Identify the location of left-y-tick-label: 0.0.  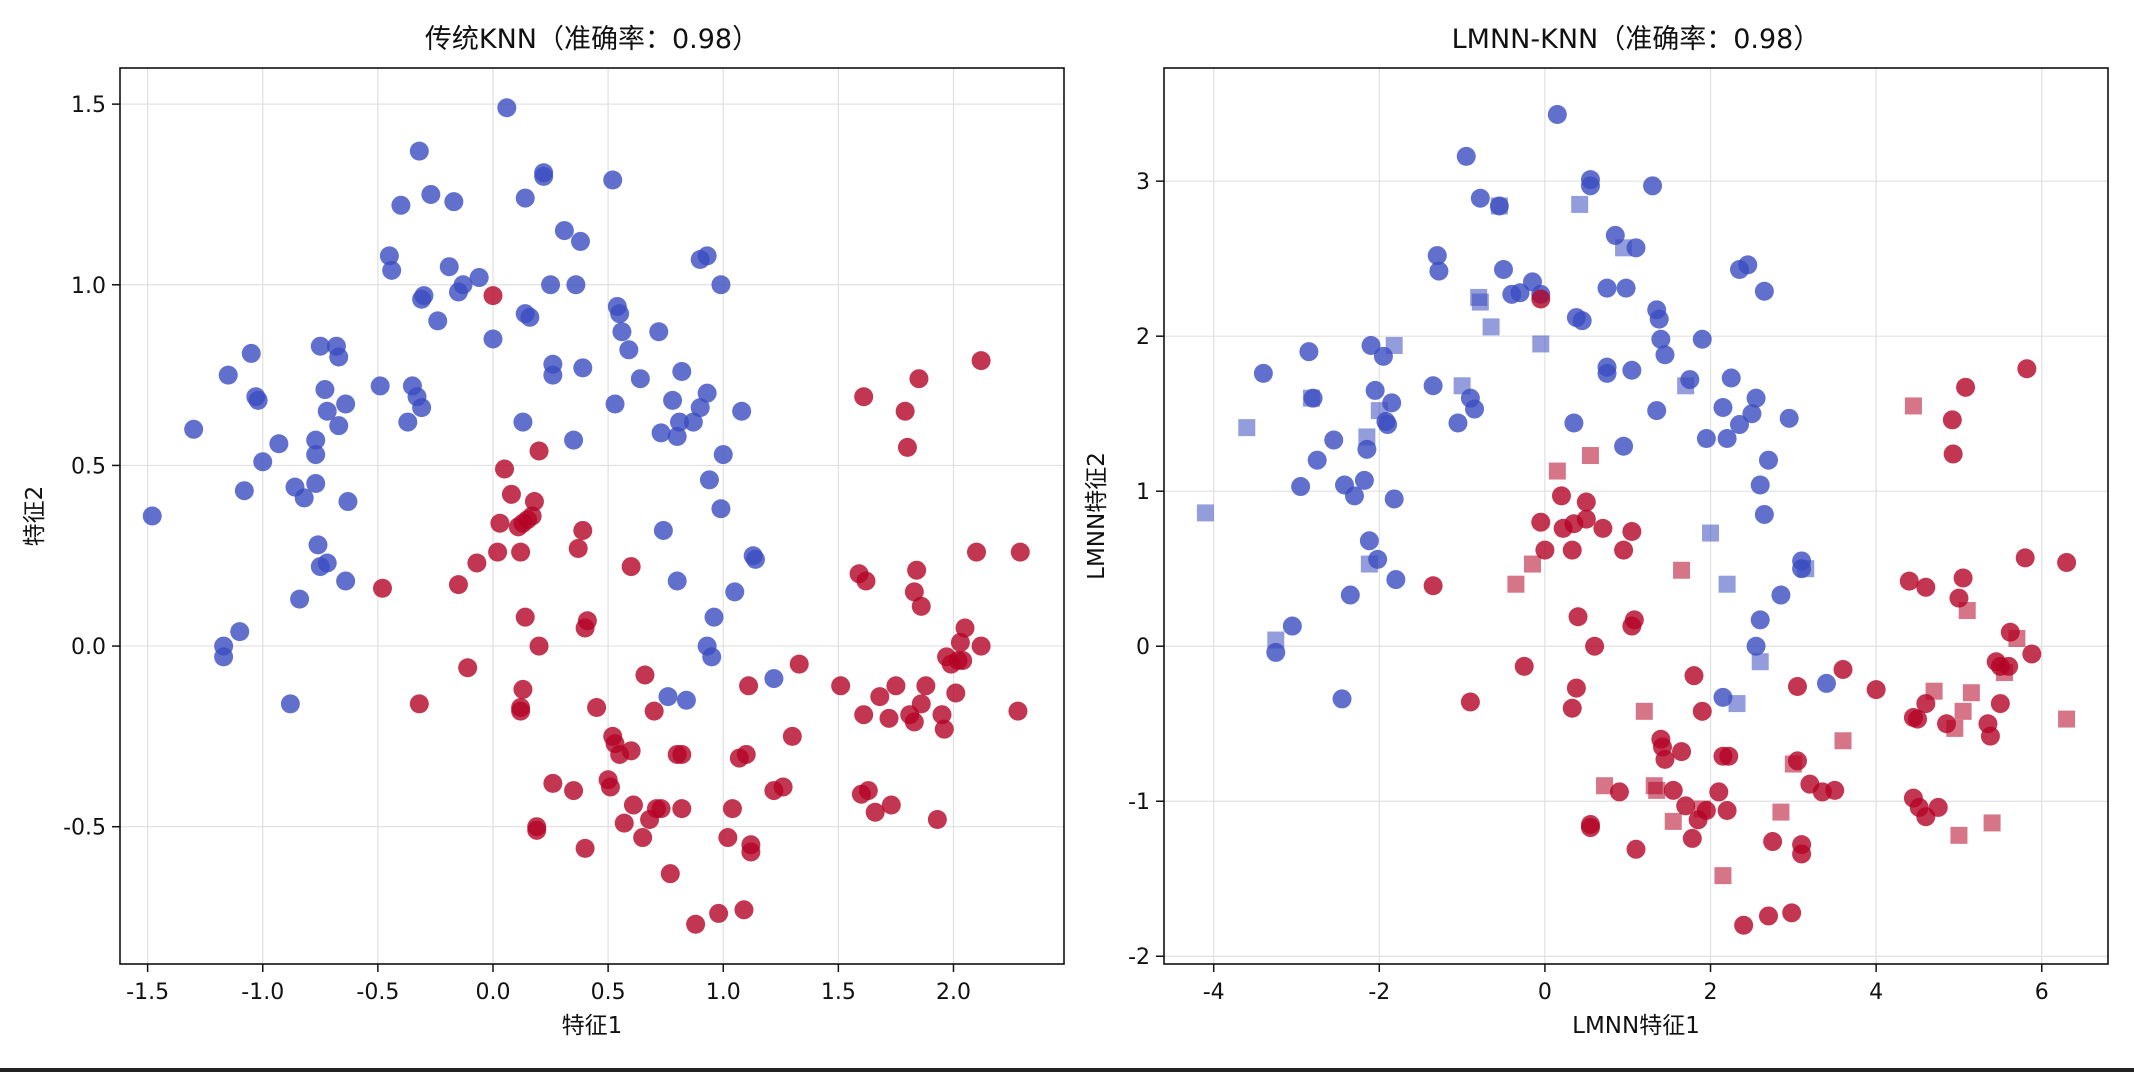
(88, 647).